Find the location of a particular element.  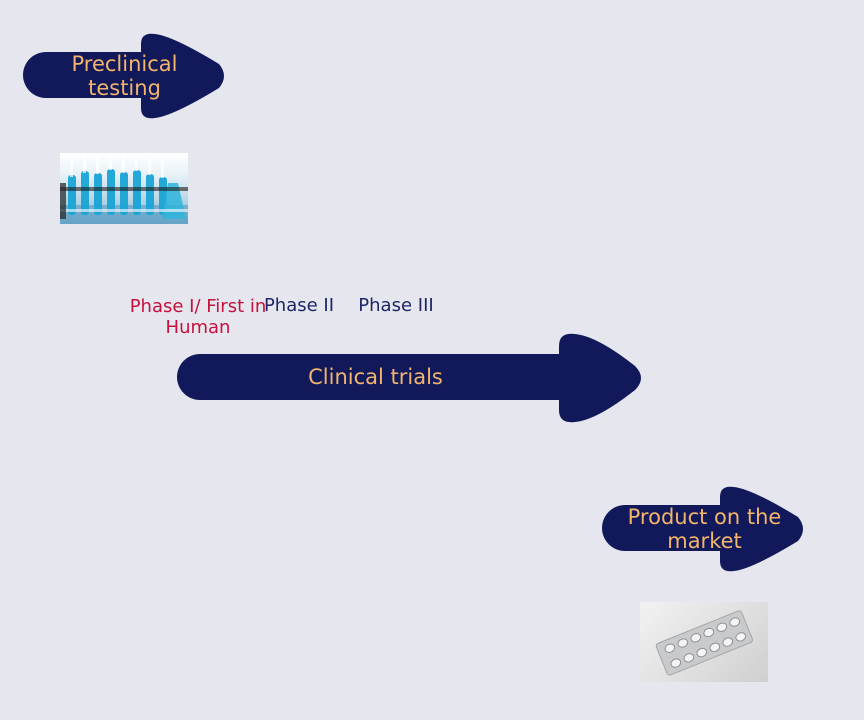

clinical-trials-label: Clinical trials is located at coordinates (375, 376).